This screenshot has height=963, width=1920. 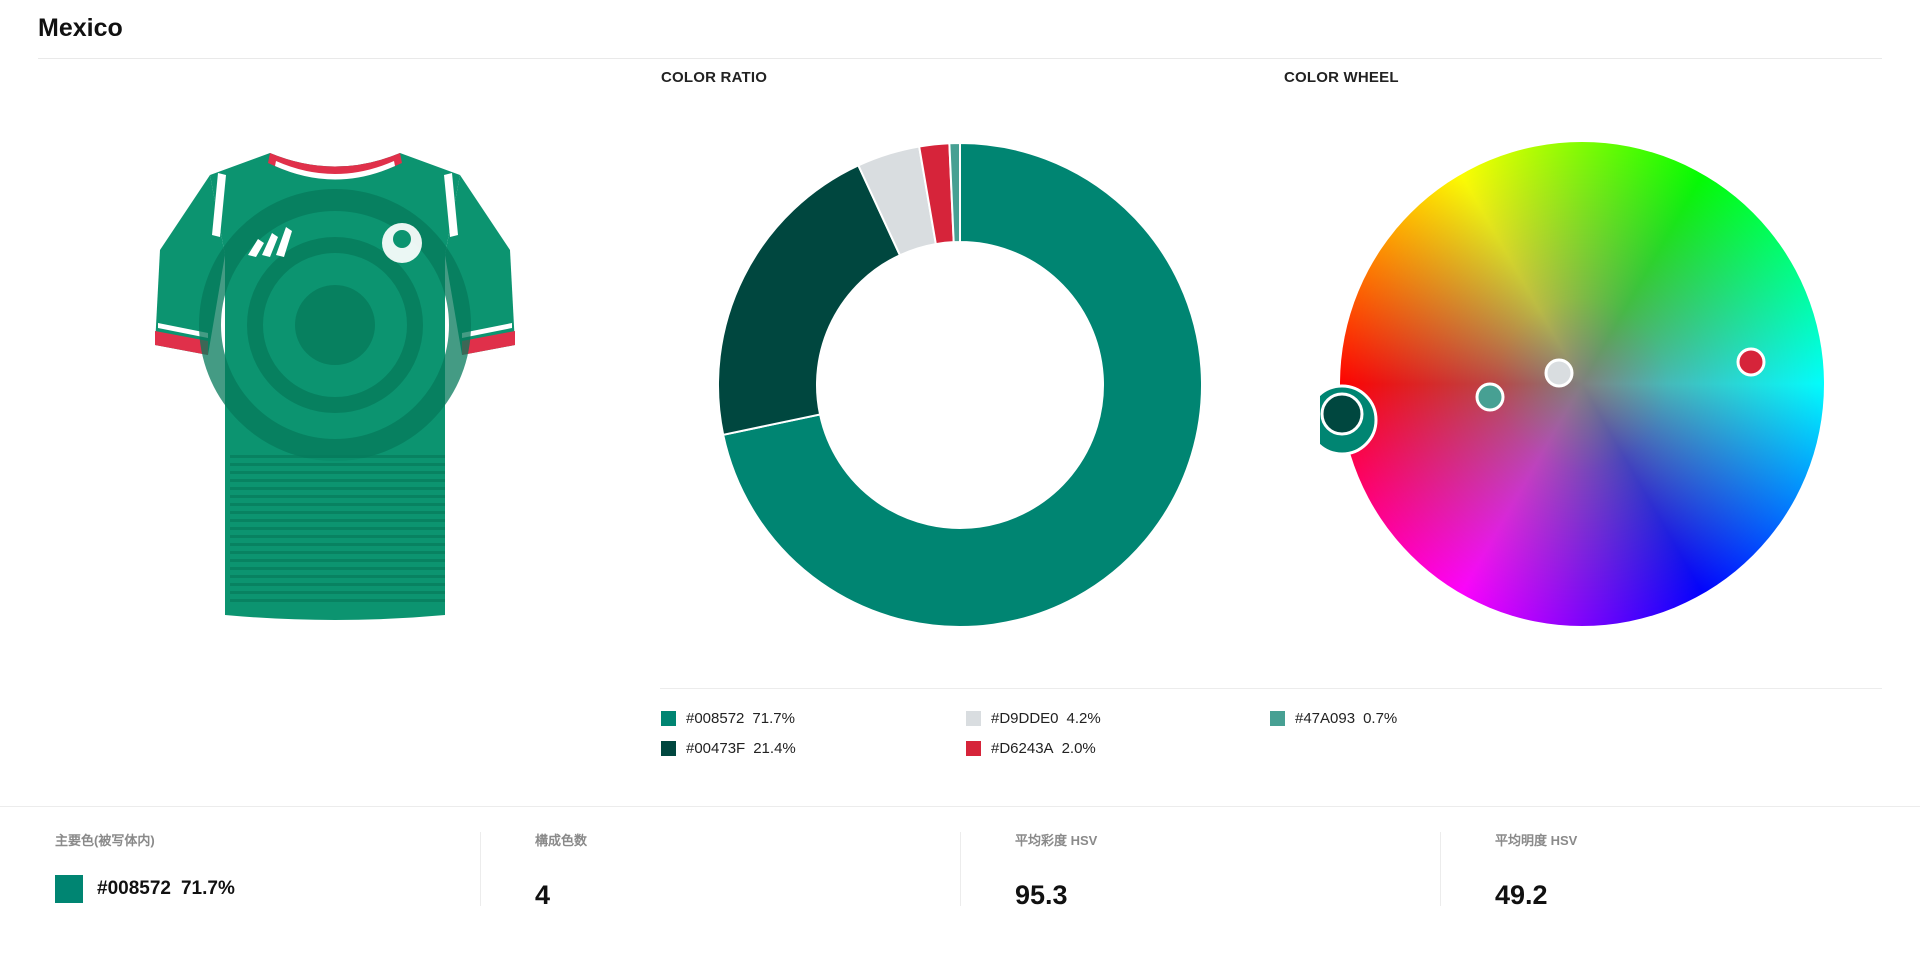 What do you see at coordinates (1521, 895) in the screenshot?
I see `brightness-value: 49.2` at bounding box center [1521, 895].